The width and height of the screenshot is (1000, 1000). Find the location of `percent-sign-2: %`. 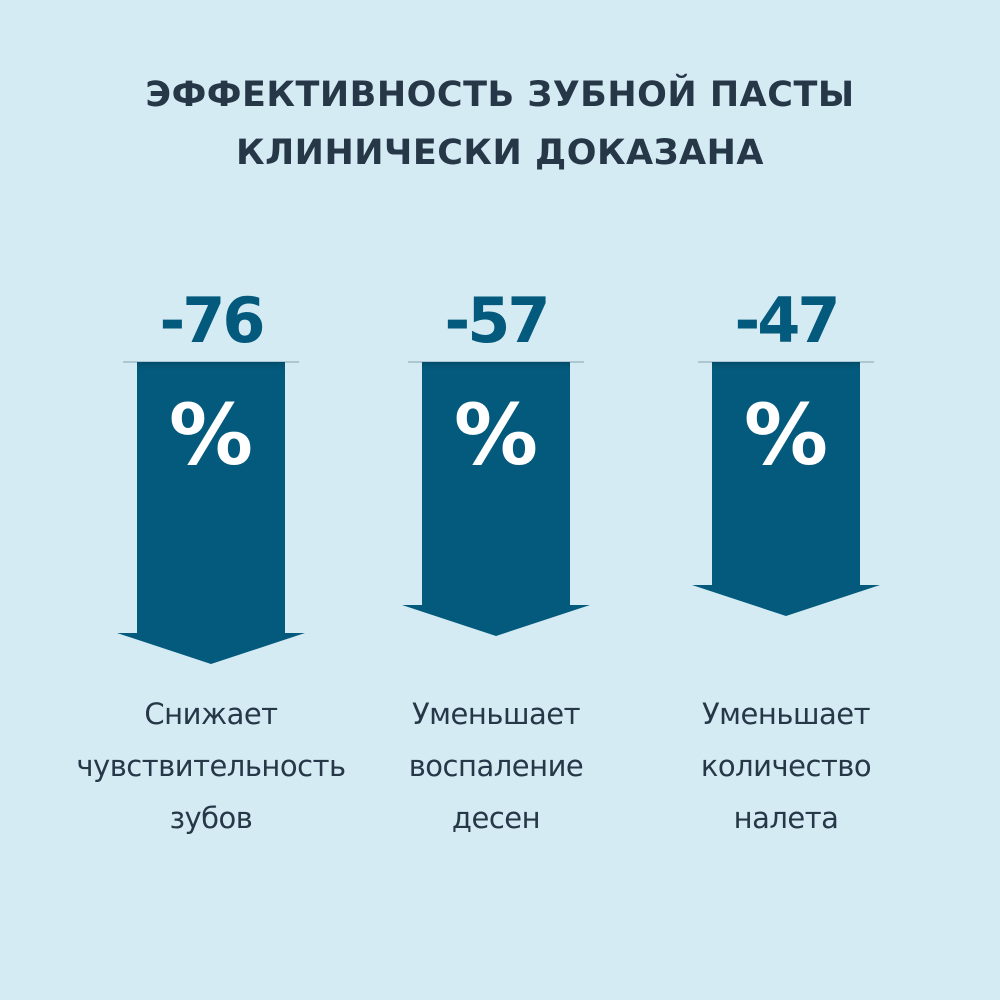

percent-sign-2: % is located at coordinates (496, 435).